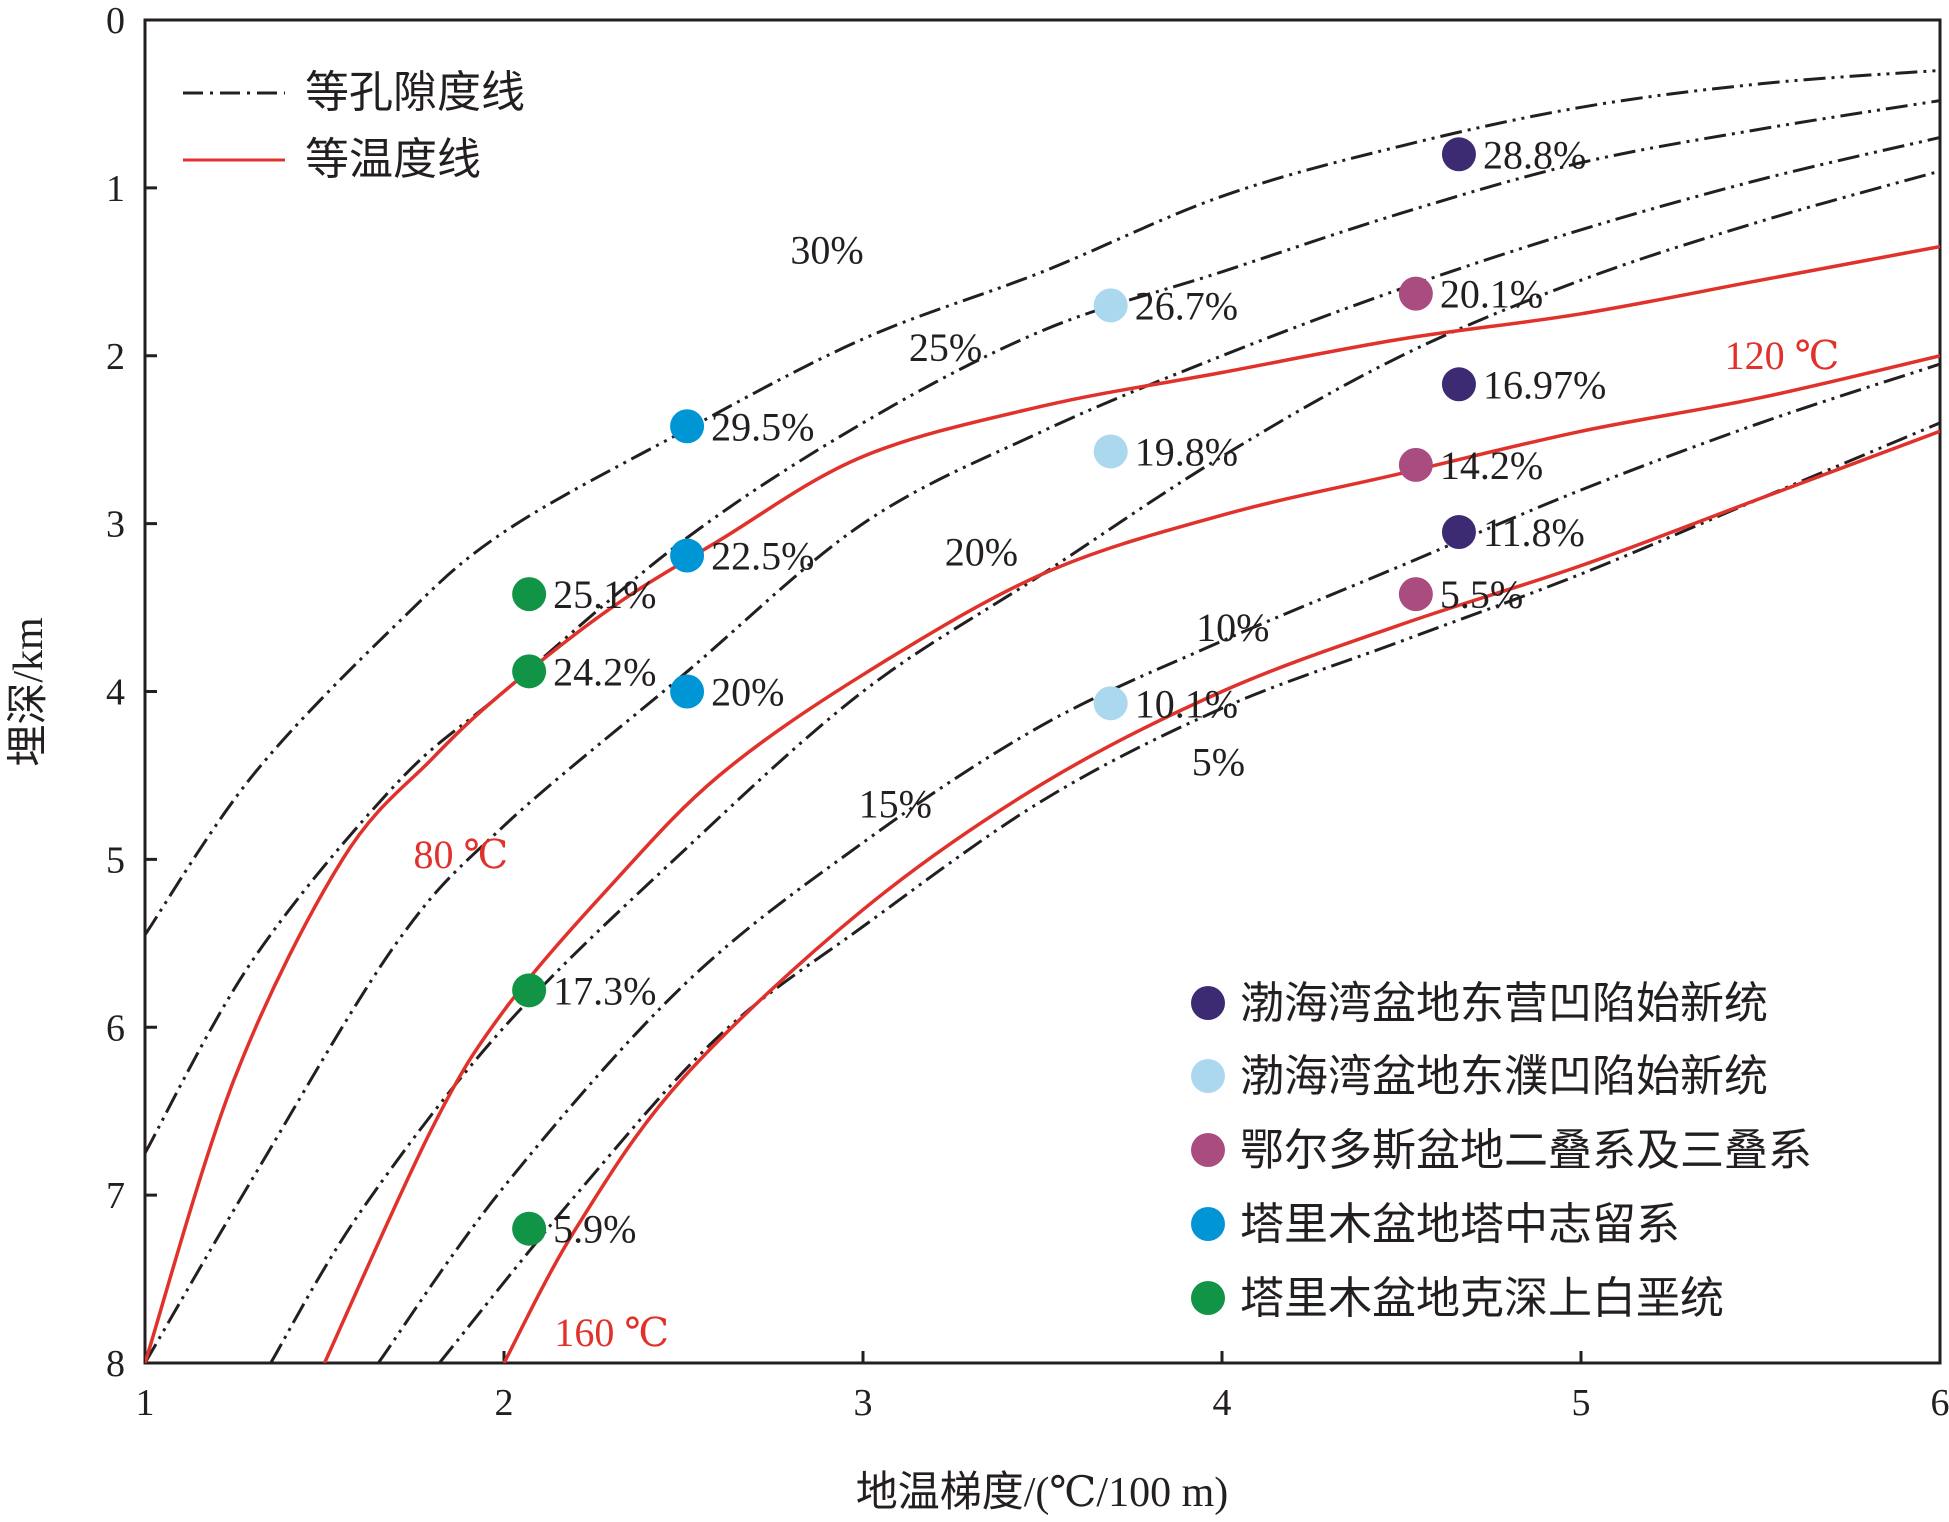  Describe the element at coordinates (762, 426) in the screenshot. I see `data-point-label: 29.5%` at that location.